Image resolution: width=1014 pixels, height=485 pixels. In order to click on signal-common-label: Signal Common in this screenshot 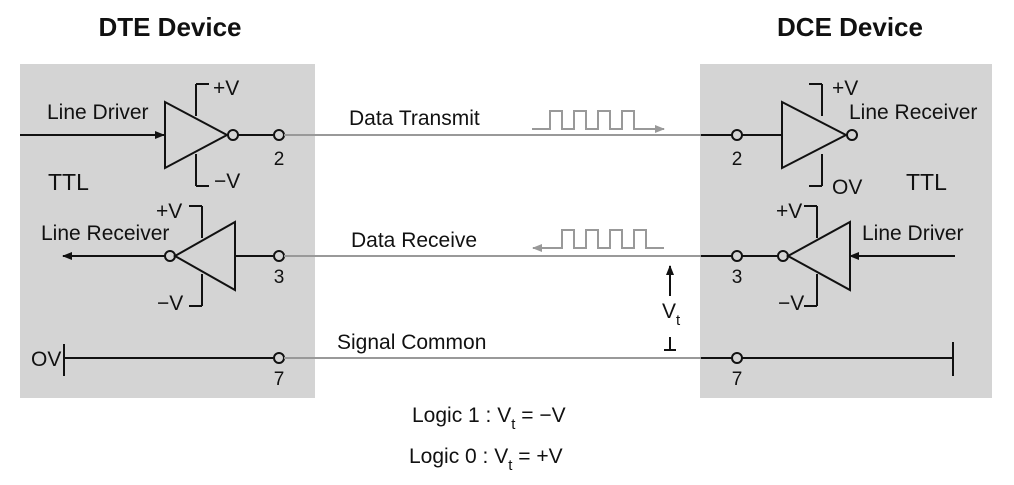, I will do `click(411, 342)`.